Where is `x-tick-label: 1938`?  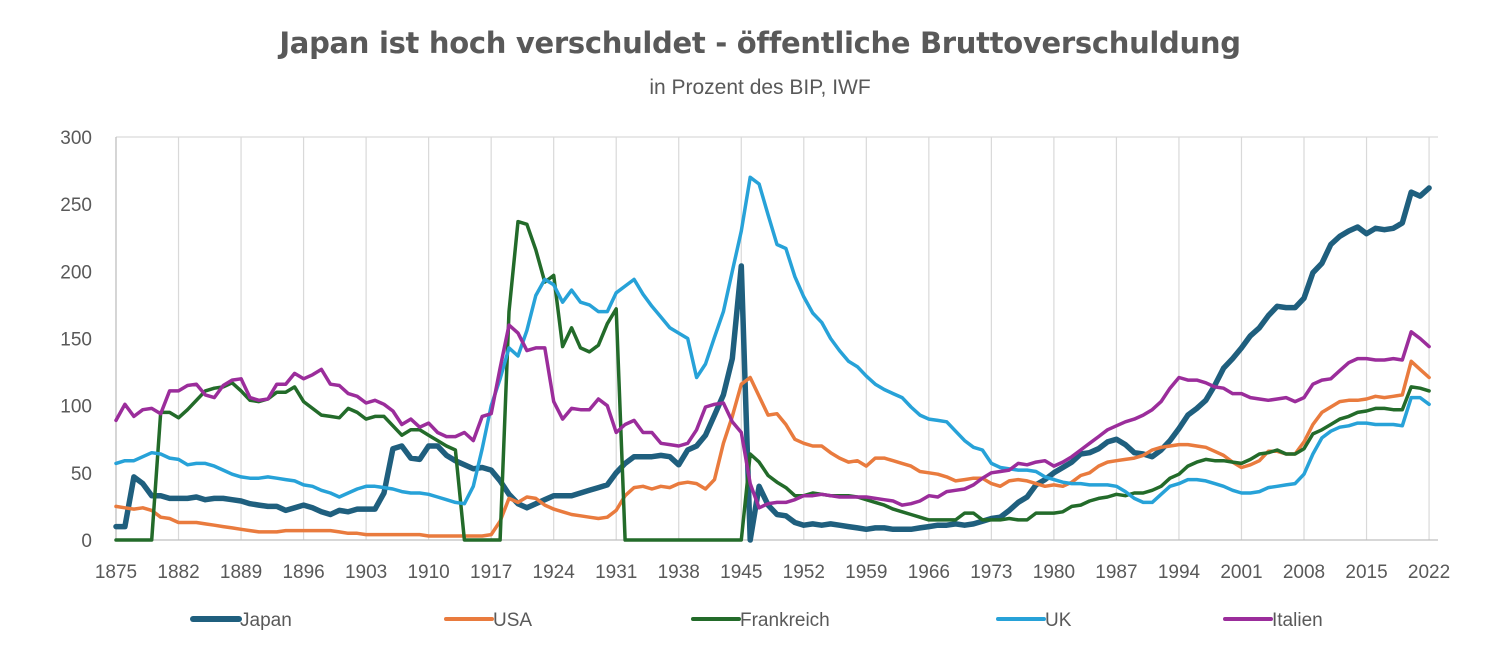 x-tick-label: 1938 is located at coordinates (679, 572).